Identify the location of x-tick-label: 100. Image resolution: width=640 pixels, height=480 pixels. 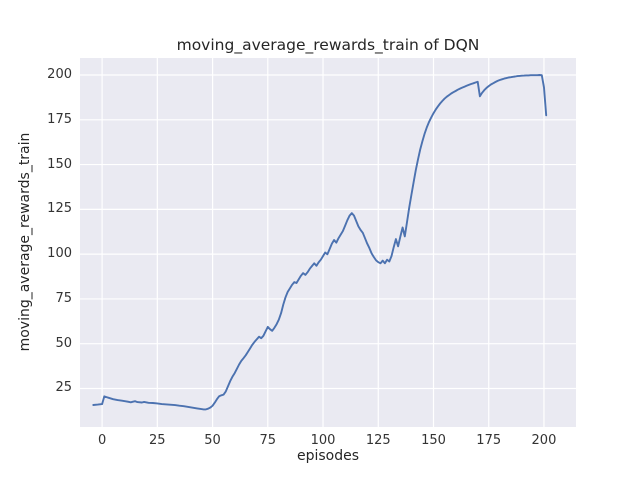
(323, 440).